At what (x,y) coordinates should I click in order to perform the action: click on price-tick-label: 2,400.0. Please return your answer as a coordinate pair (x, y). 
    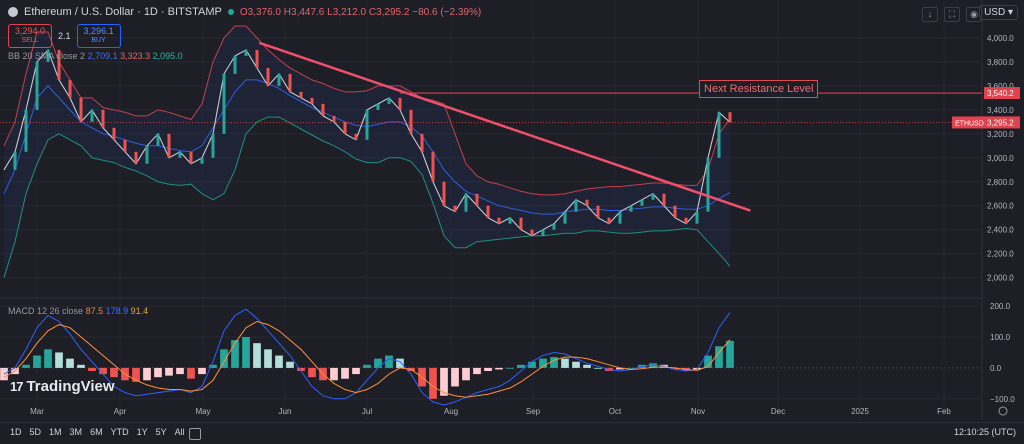
    Looking at the image, I should click on (1000, 230).